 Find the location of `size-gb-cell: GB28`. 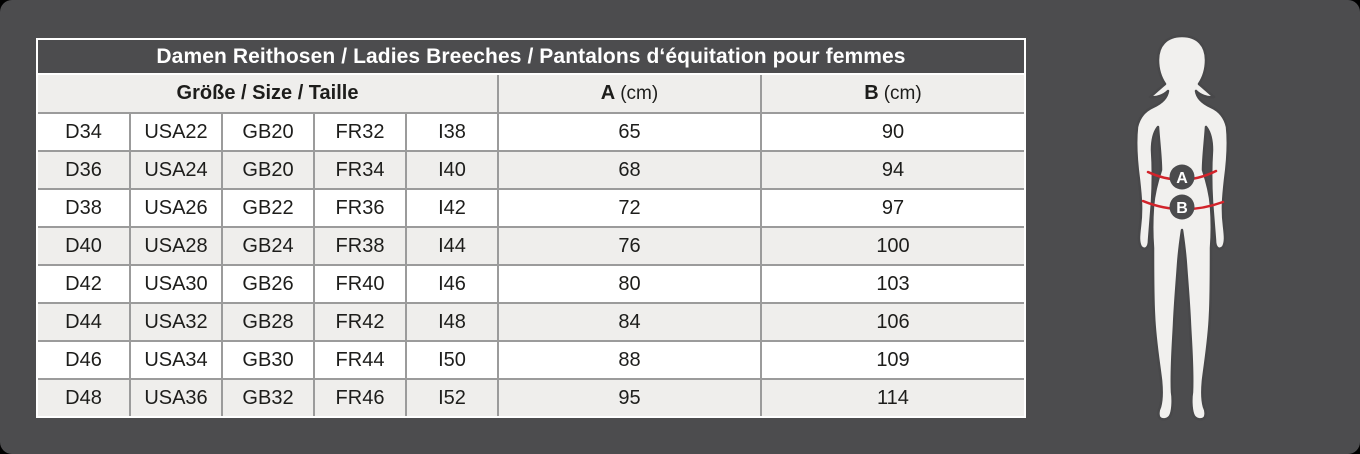

size-gb-cell: GB28 is located at coordinates (268, 321).